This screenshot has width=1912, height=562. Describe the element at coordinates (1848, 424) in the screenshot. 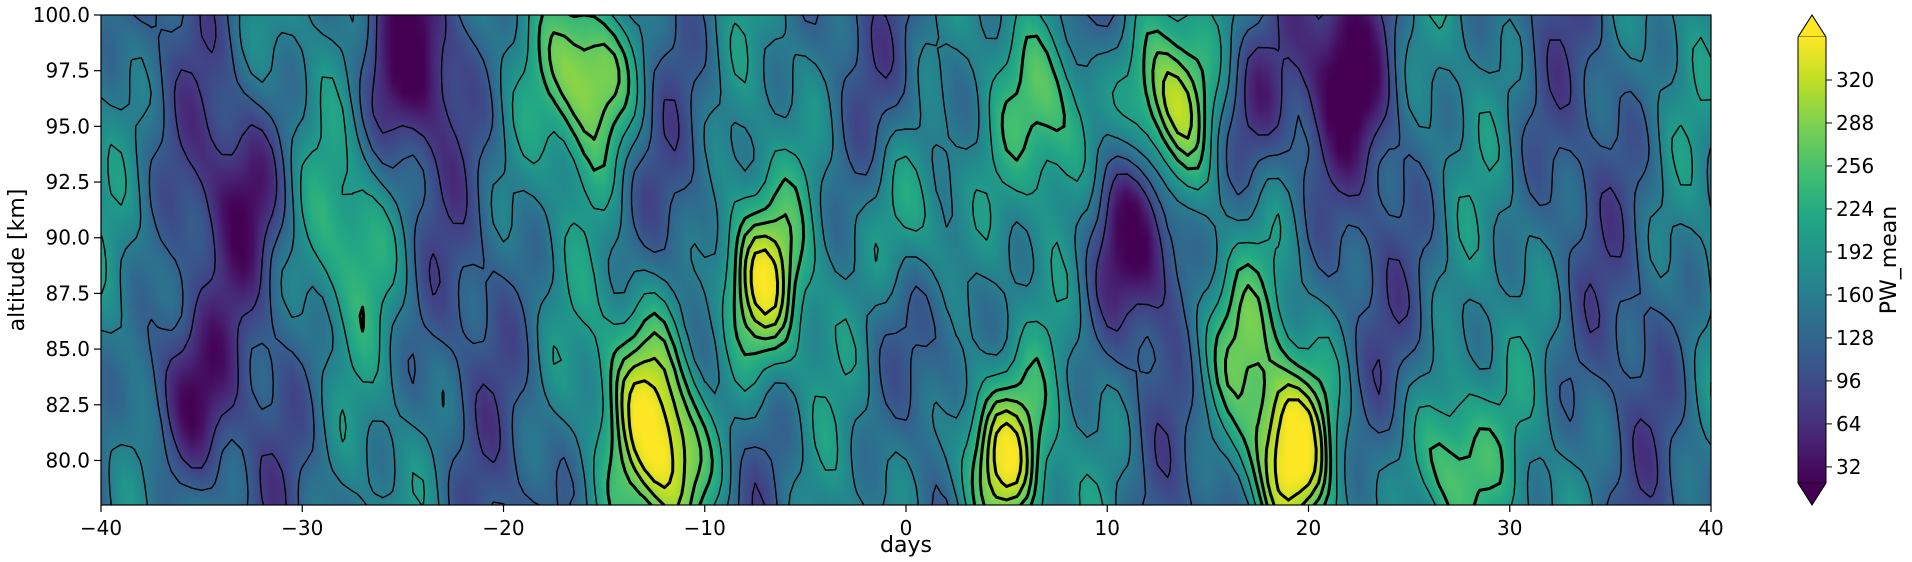

I see `colorbar-tick-label: 64` at that location.